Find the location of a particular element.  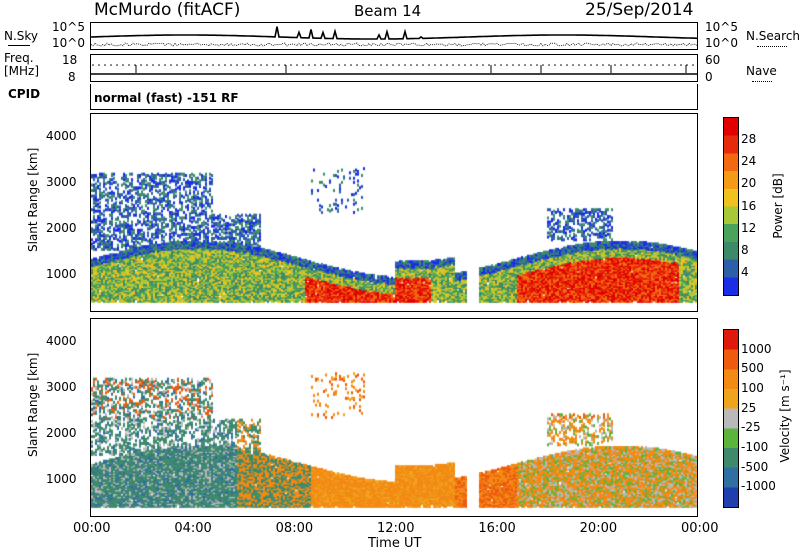

colorbar-tick-label: 100 is located at coordinates (752, 388).